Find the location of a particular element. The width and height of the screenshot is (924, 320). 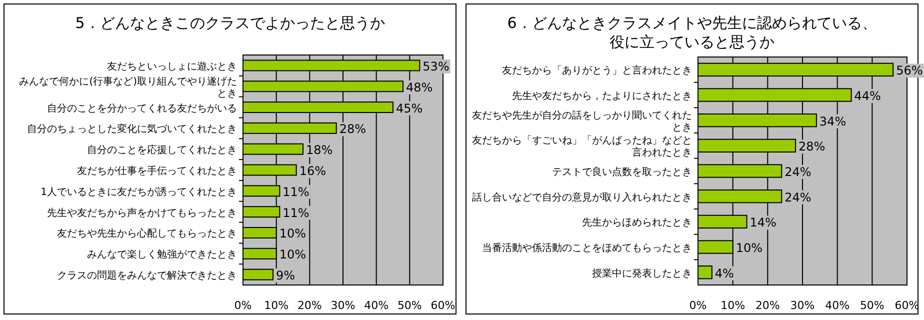

y-tick-label: 先生からほめられたとき is located at coordinates (637, 222).